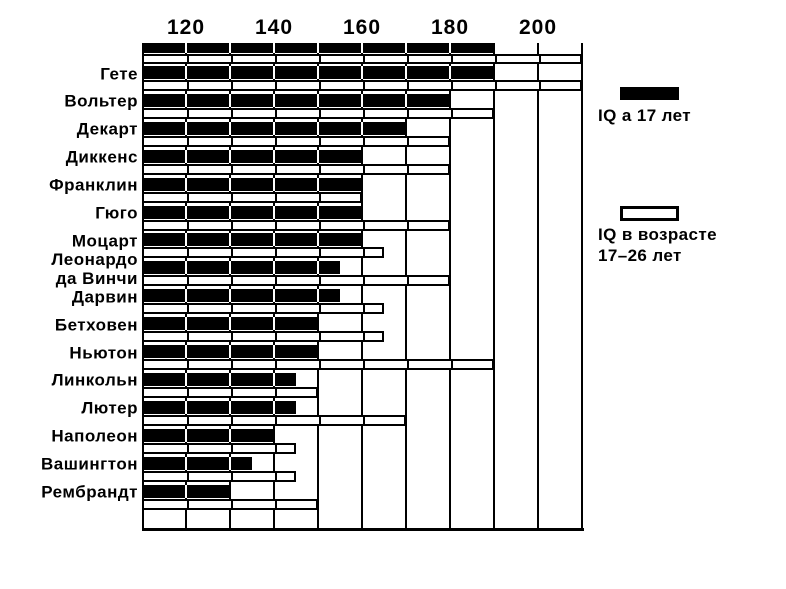 The width and height of the screenshot is (786, 589). What do you see at coordinates (89, 492) in the screenshot?
I see `row-label: Рембрандт` at bounding box center [89, 492].